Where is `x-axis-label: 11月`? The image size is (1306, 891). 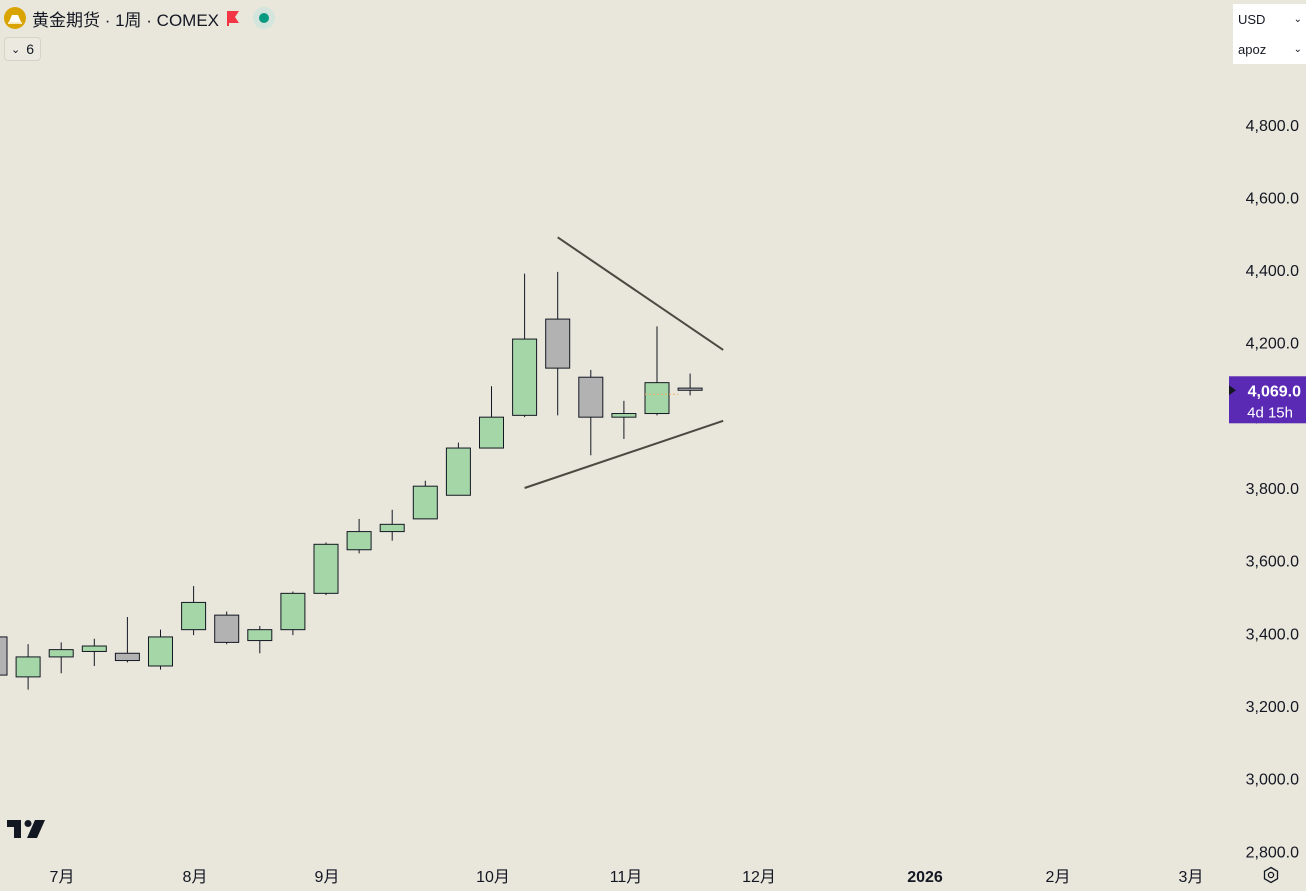 x-axis-label: 11月 is located at coordinates (626, 877).